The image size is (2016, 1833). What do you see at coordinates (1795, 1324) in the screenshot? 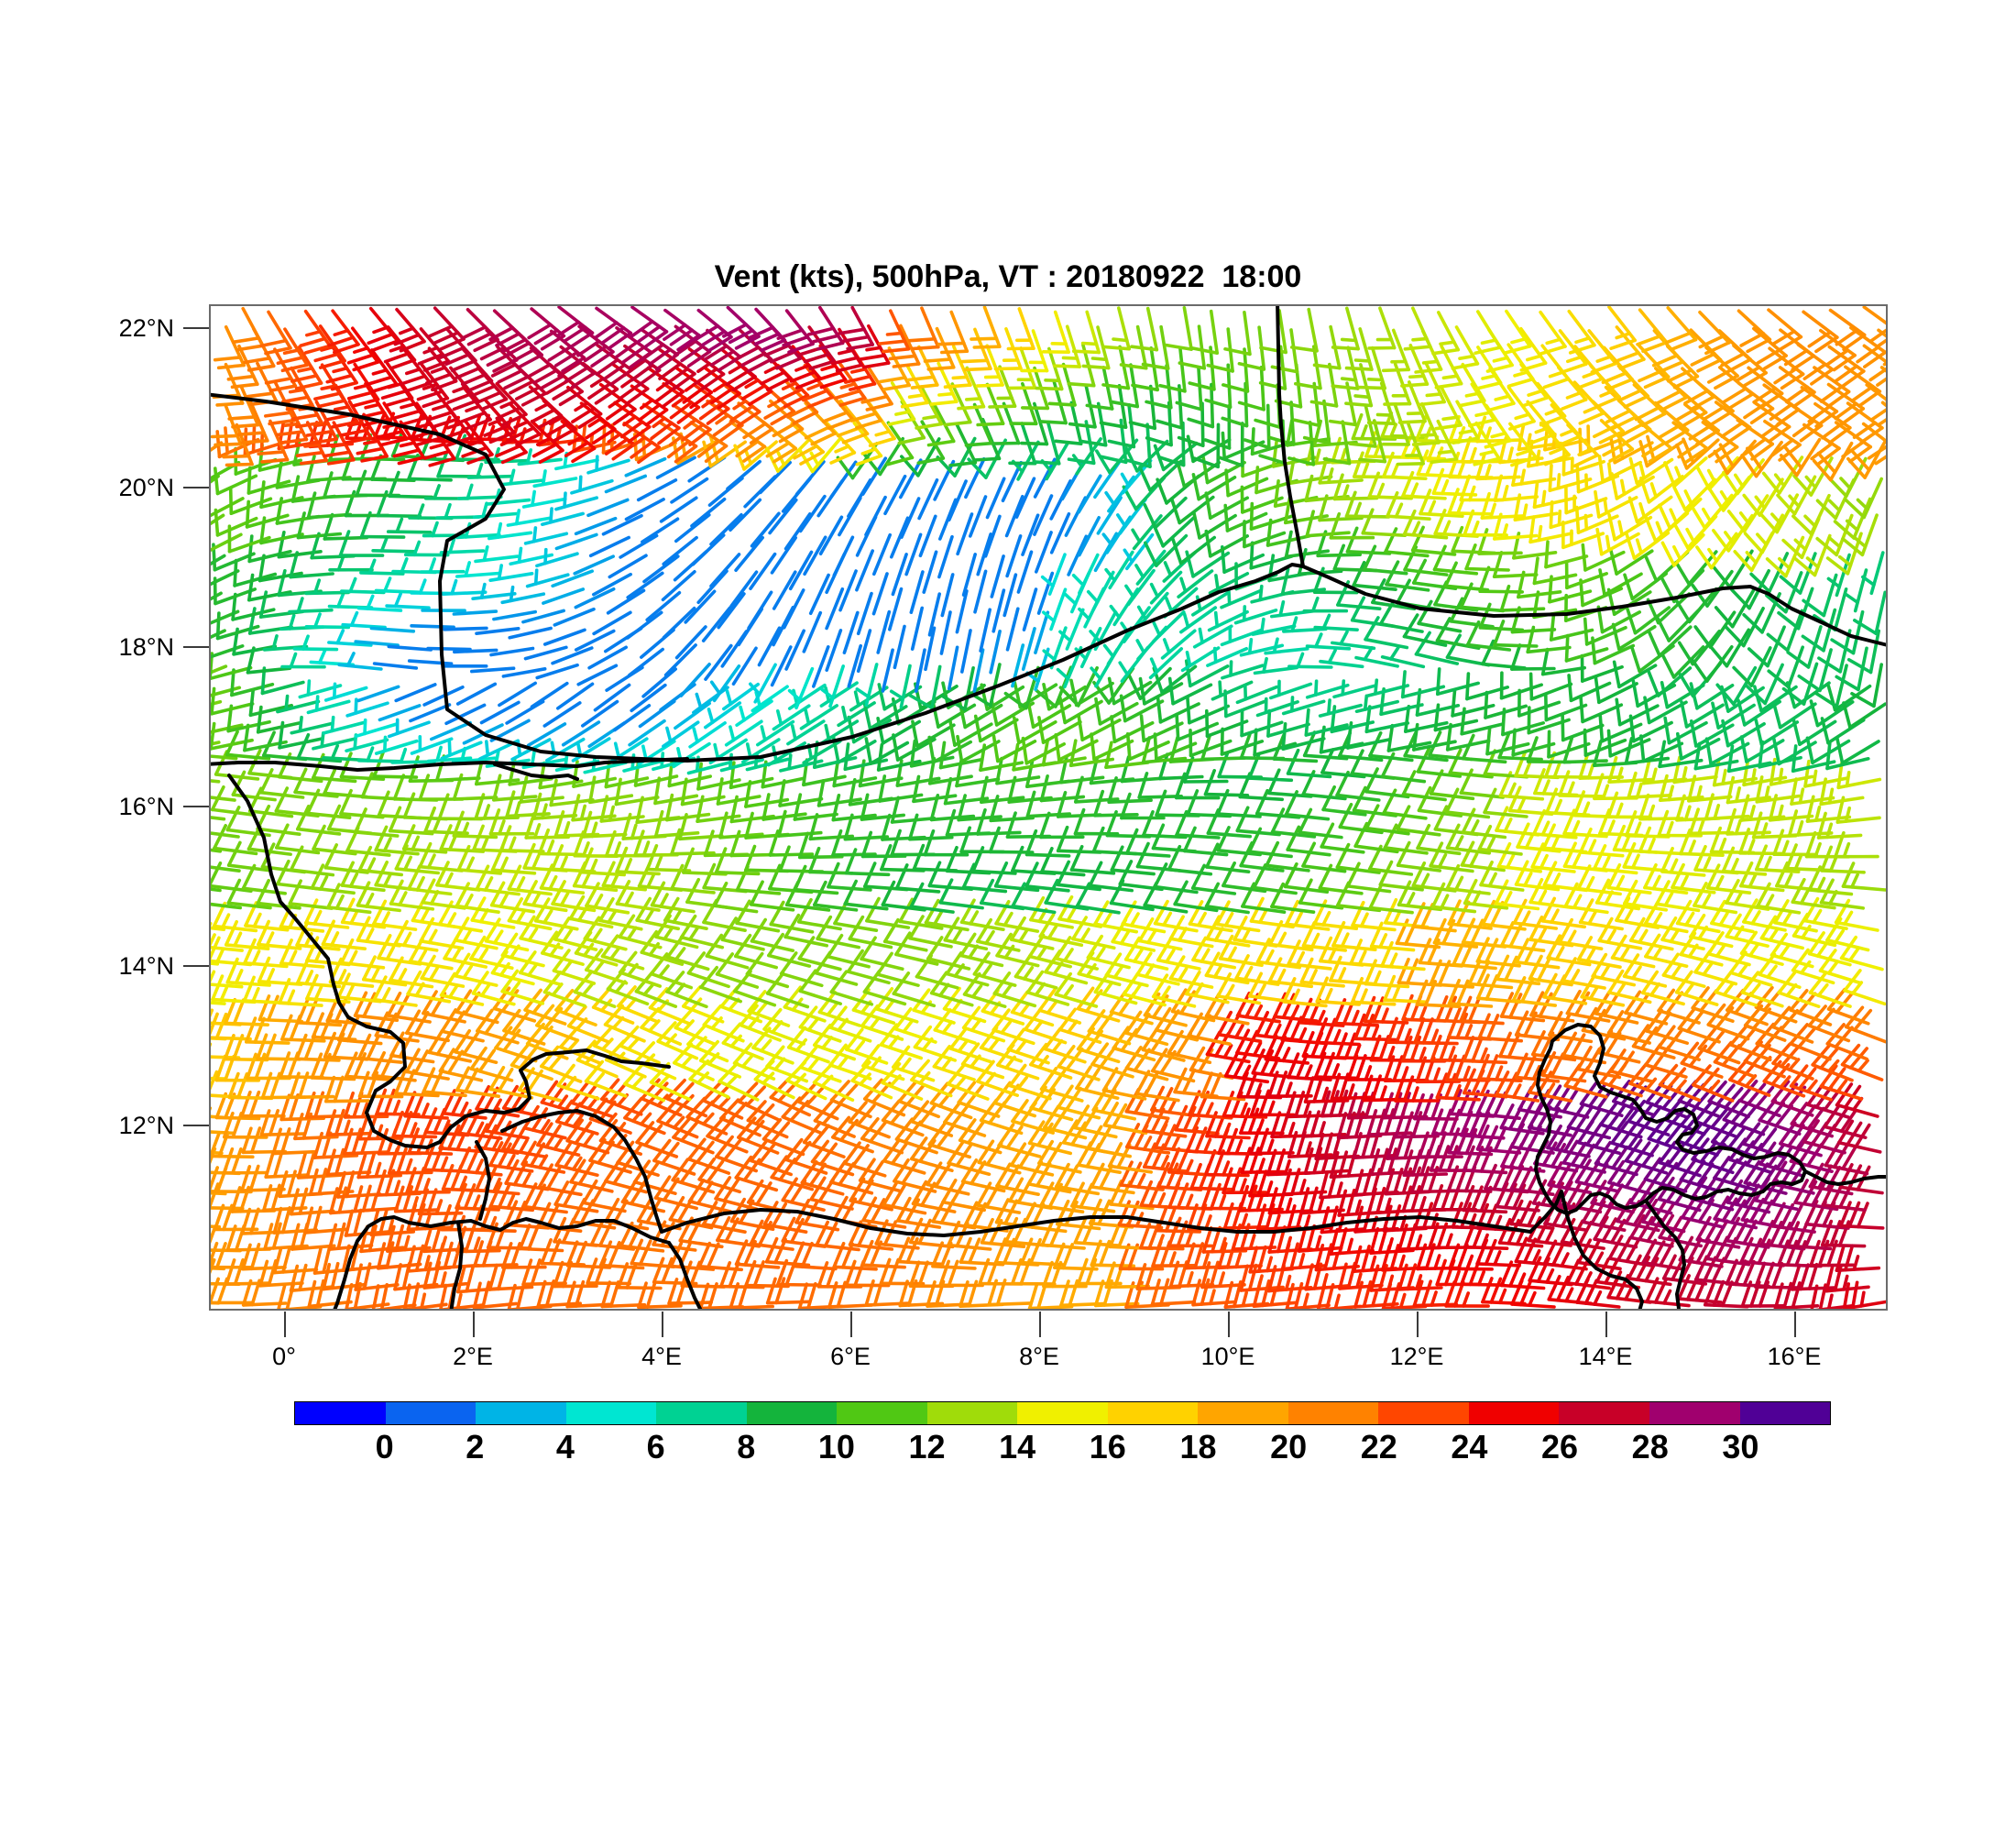
I see `x-tick-16E` at bounding box center [1795, 1324].